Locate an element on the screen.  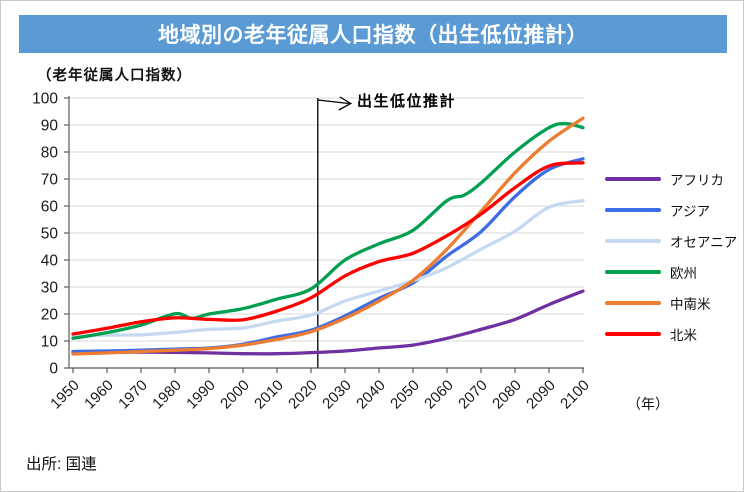
y-tick-label: 0 is located at coordinates (53, 369).